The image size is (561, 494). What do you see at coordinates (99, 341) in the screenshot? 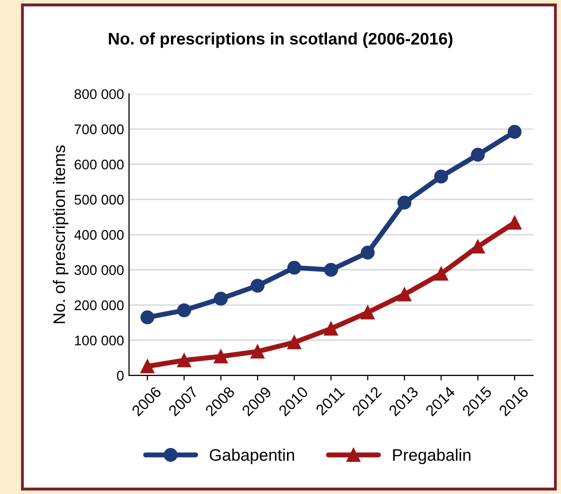
I see `y-tick-label: 100 000` at bounding box center [99, 341].